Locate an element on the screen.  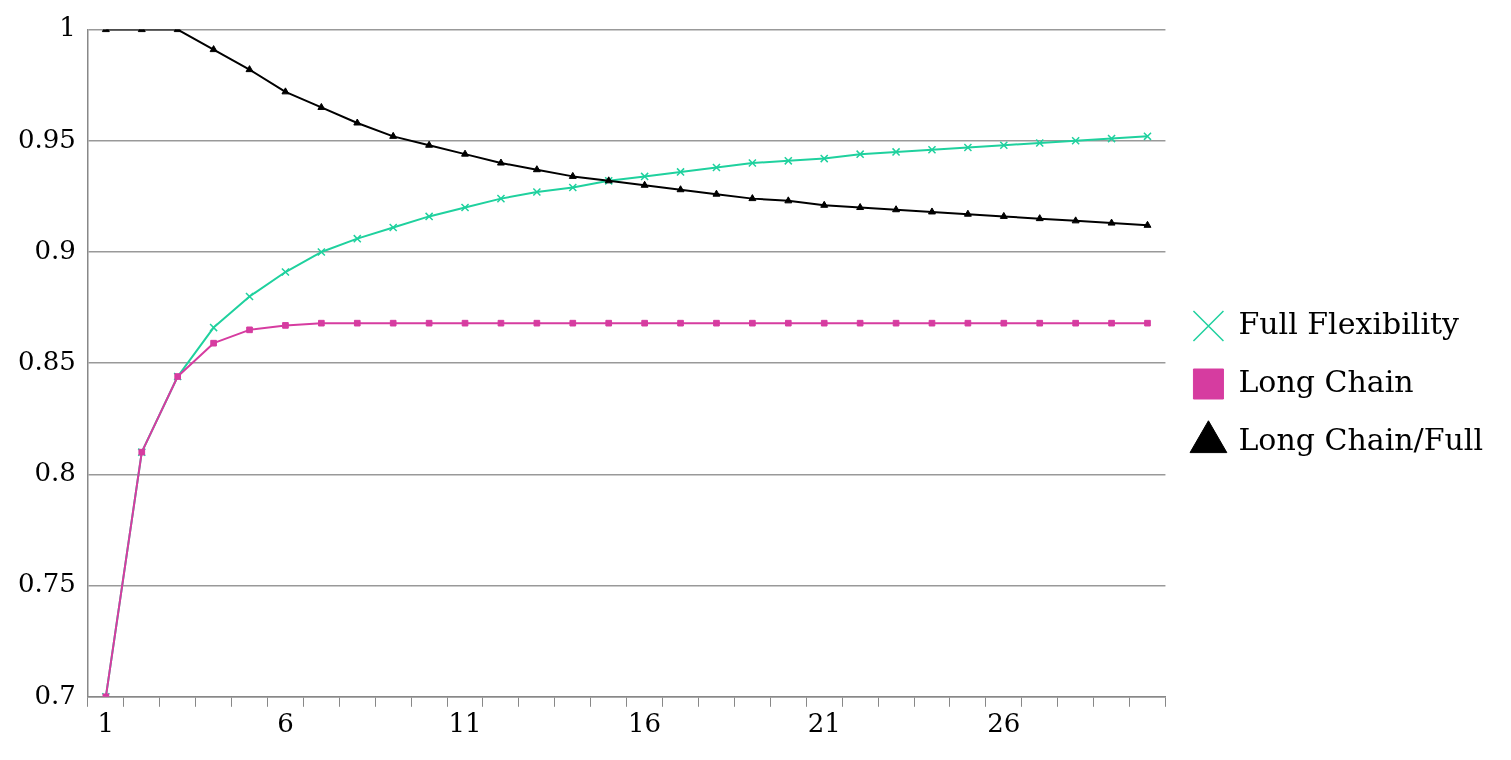
y-tick-label: 0.85 is located at coordinates (47, 360).